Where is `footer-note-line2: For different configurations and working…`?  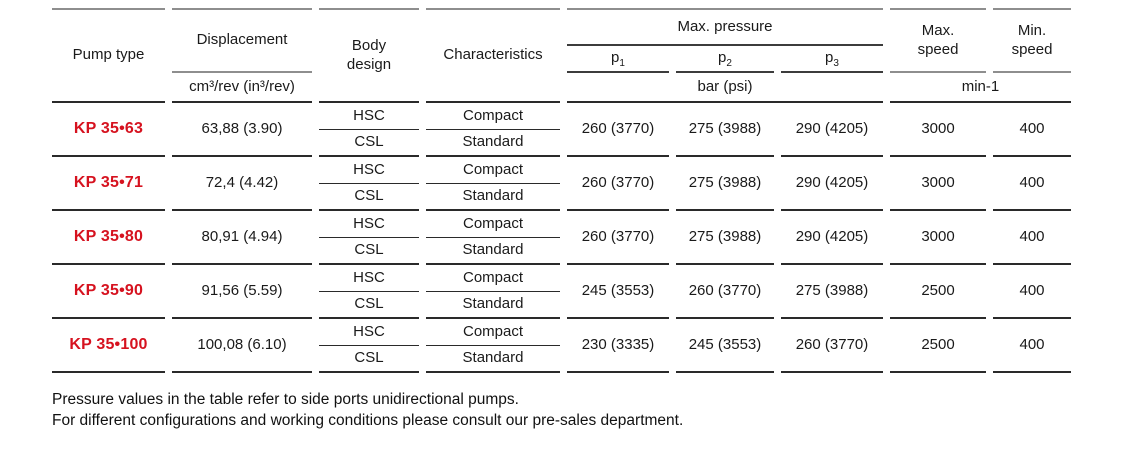
footer-note-line2: For different configurations and working… is located at coordinates (368, 420).